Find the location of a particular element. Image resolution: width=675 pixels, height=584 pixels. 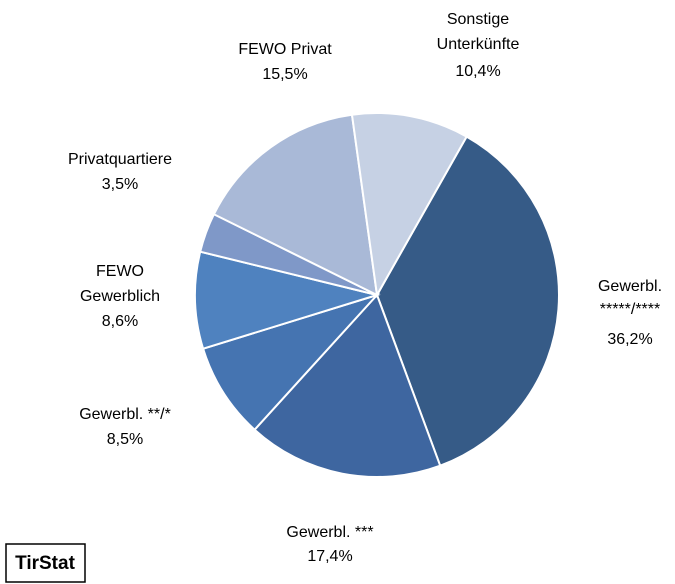

source-box is located at coordinates (45, 563).